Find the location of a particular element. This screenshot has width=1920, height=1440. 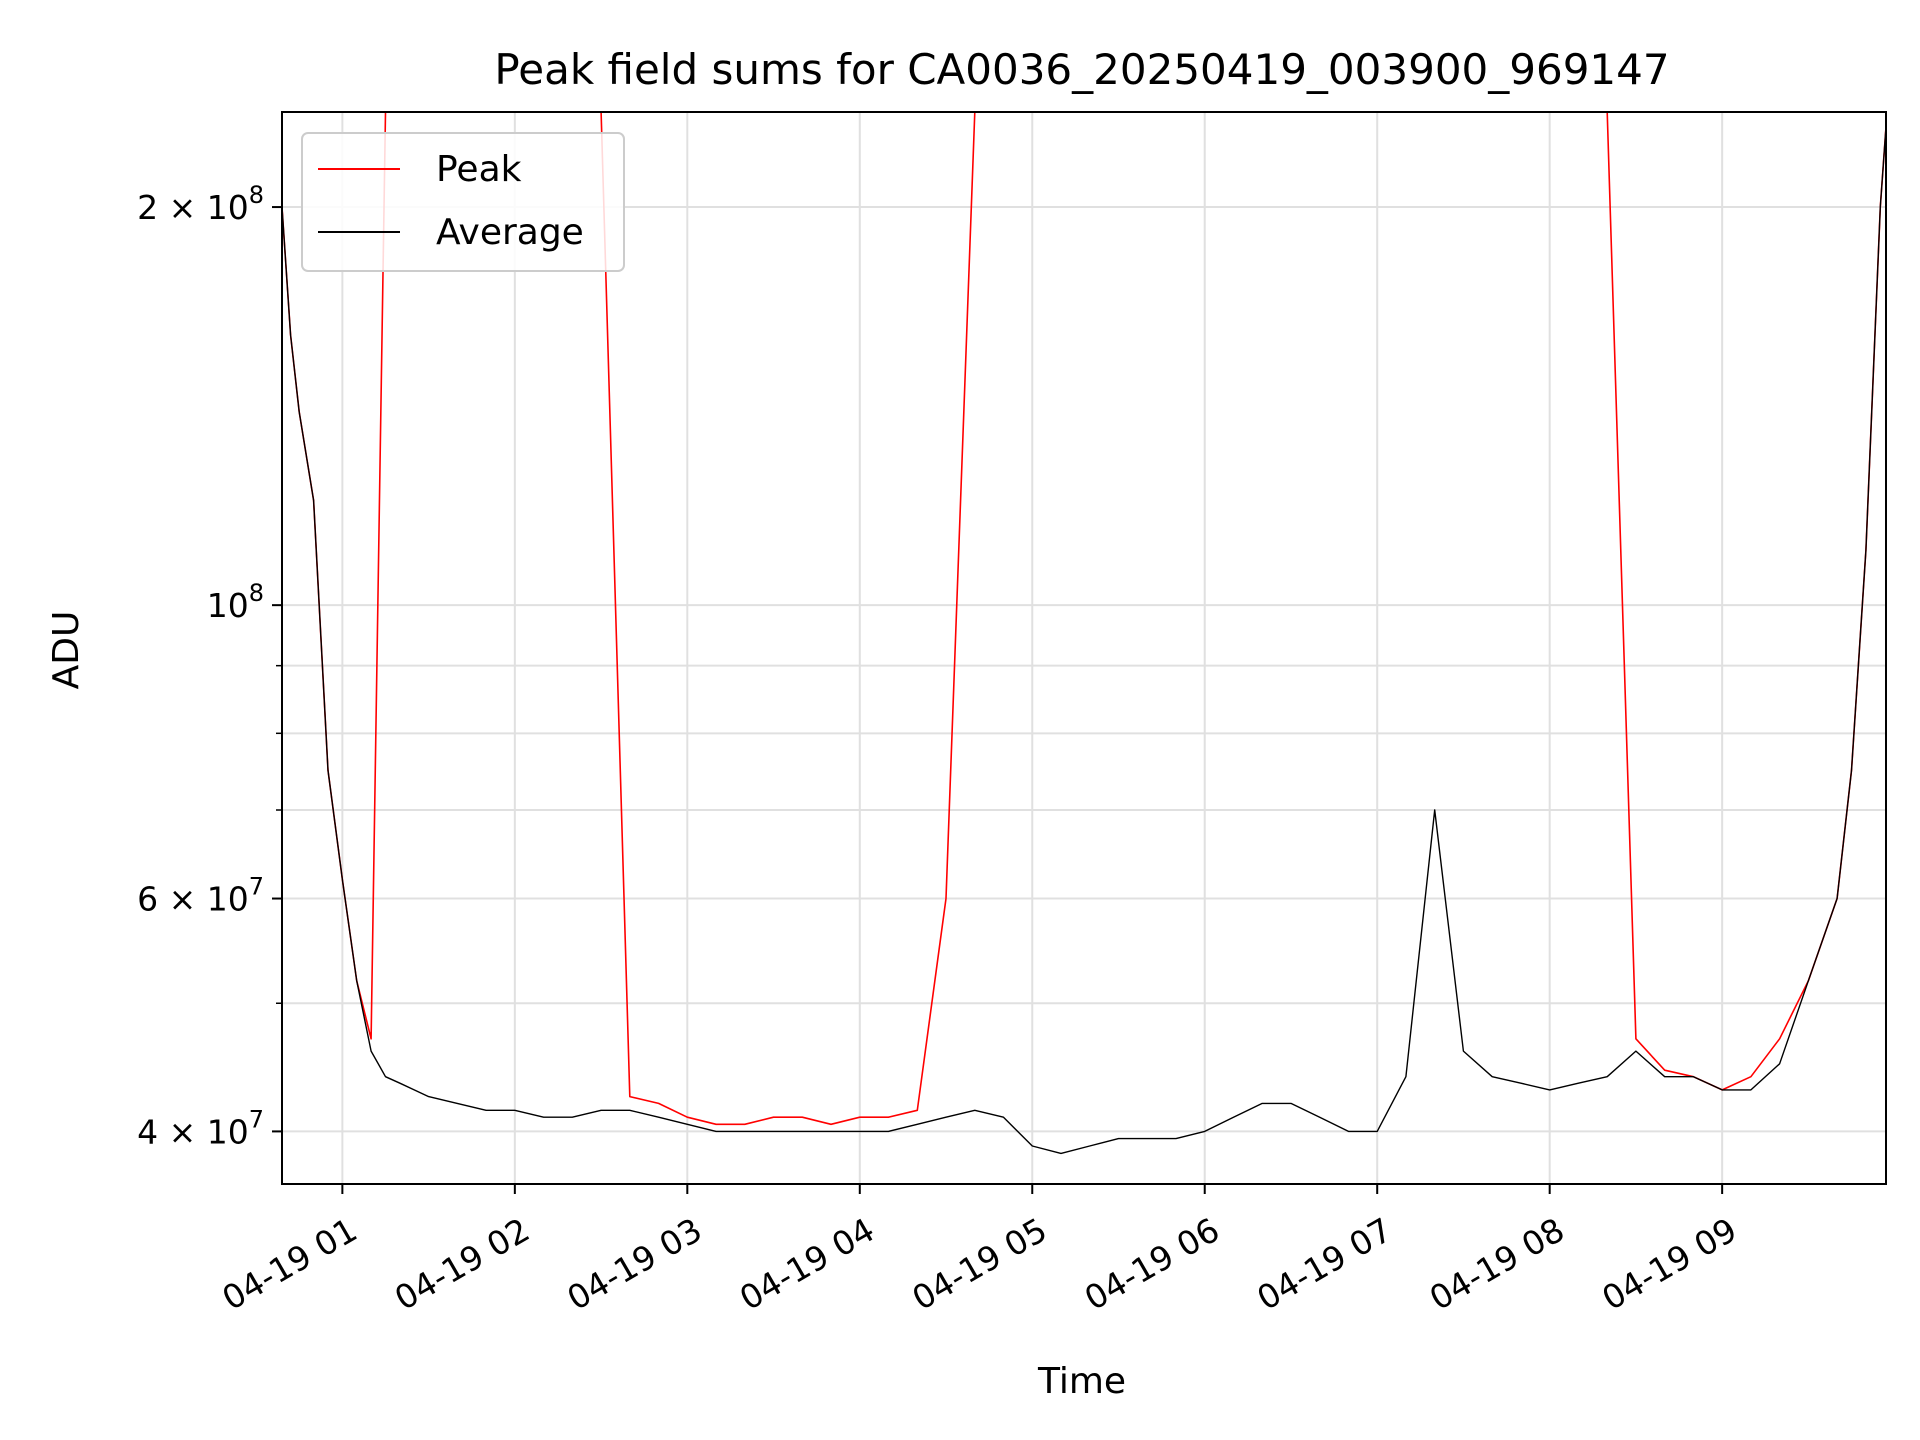

legend: Peak Average is located at coordinates (463, 202).